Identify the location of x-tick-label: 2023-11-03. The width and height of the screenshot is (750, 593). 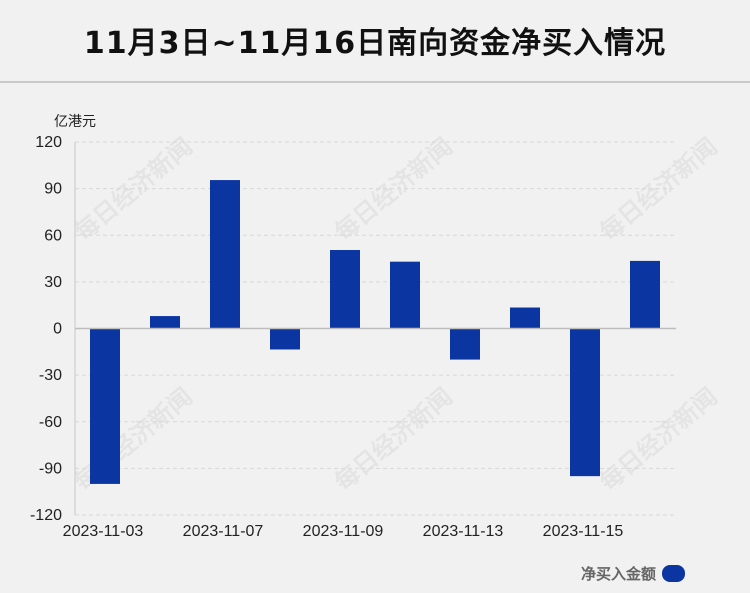
(103, 531).